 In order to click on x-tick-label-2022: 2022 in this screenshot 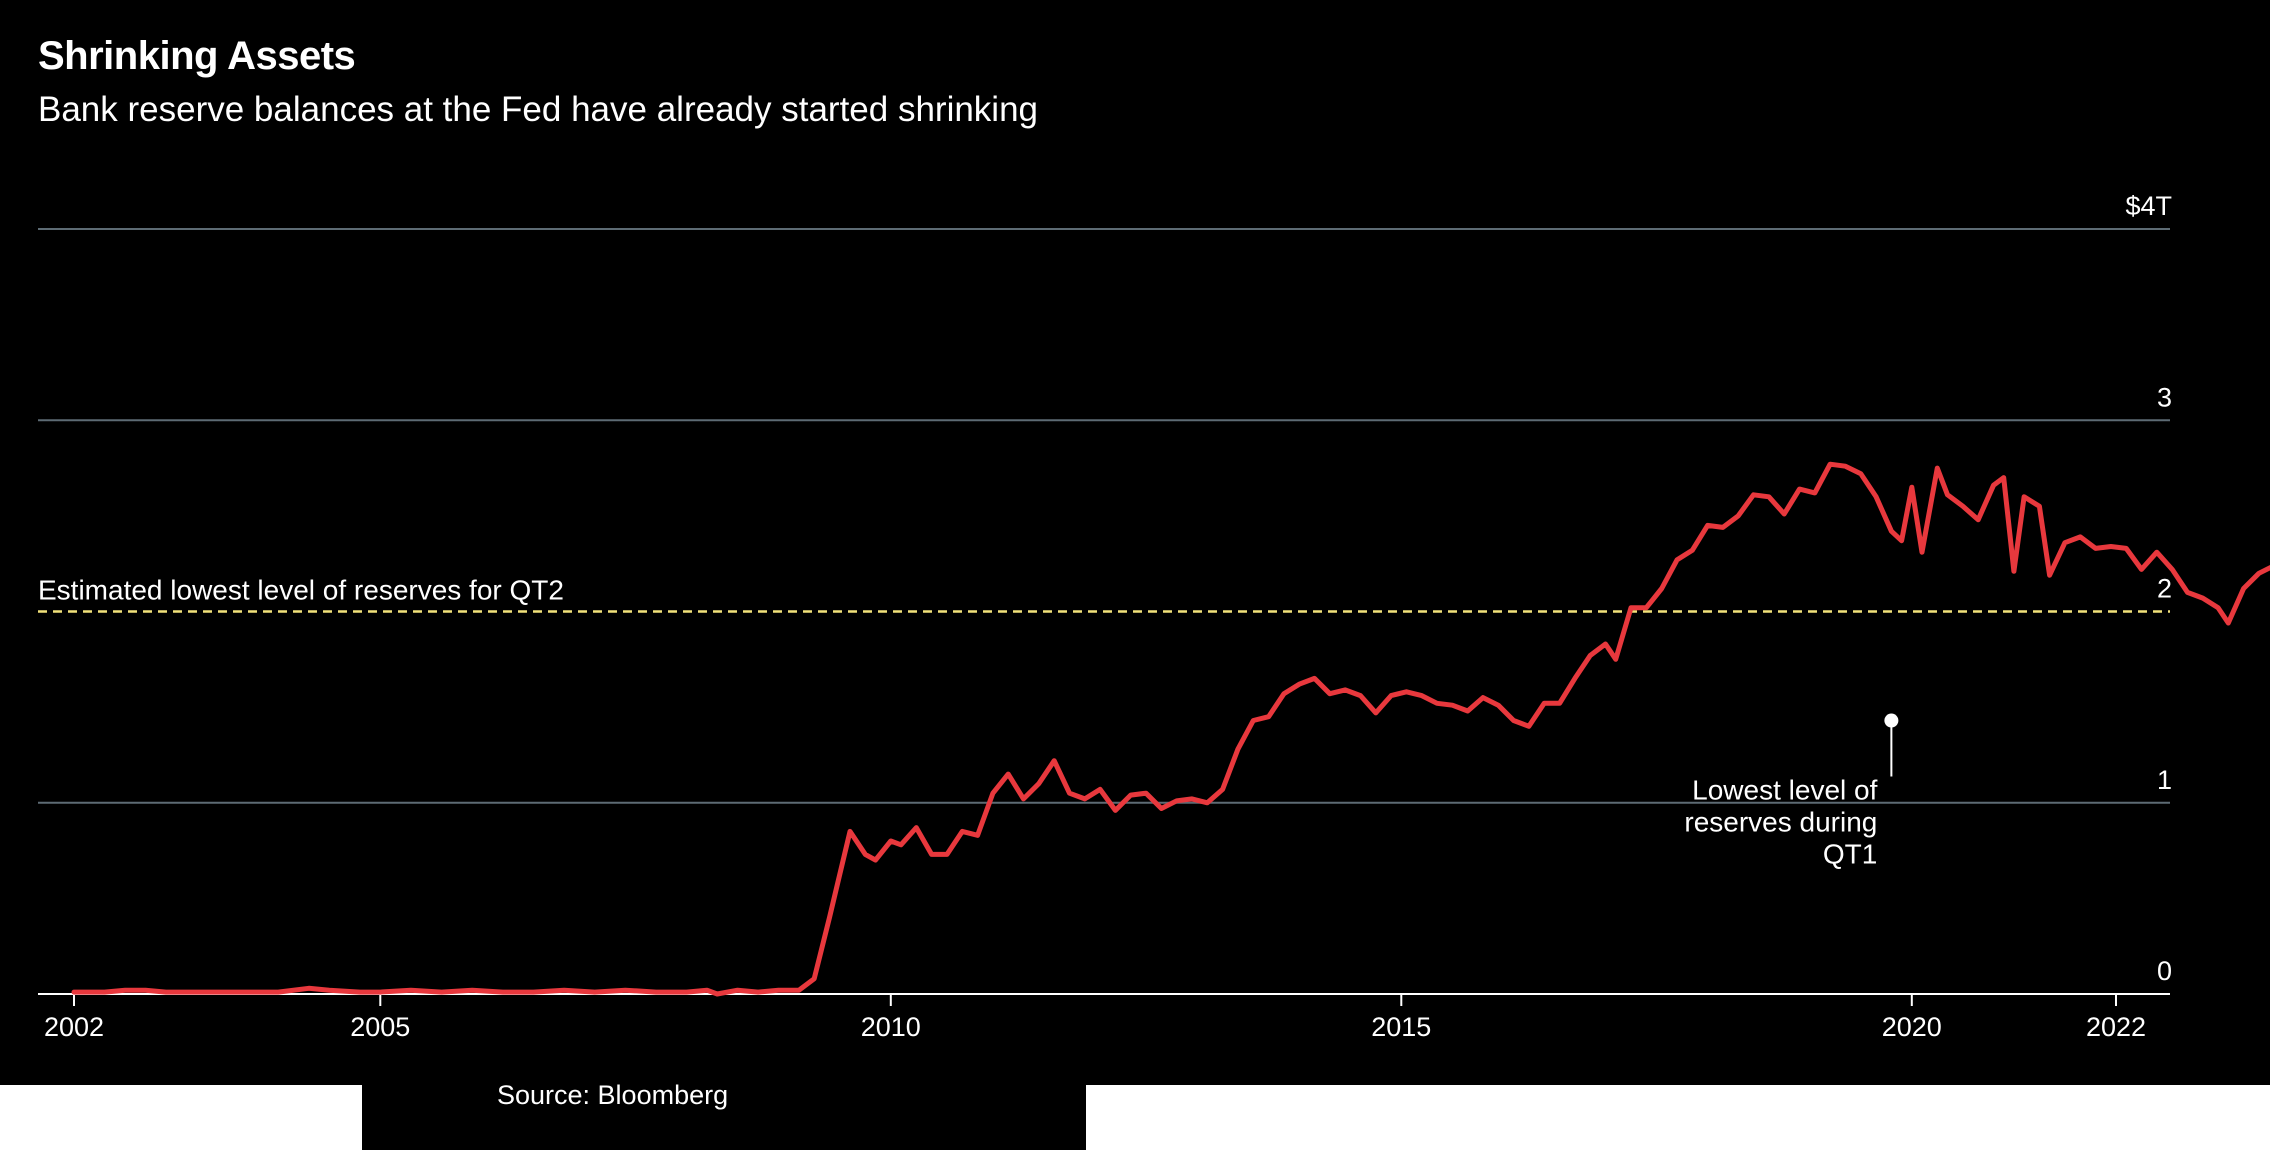, I will do `click(2116, 1027)`.